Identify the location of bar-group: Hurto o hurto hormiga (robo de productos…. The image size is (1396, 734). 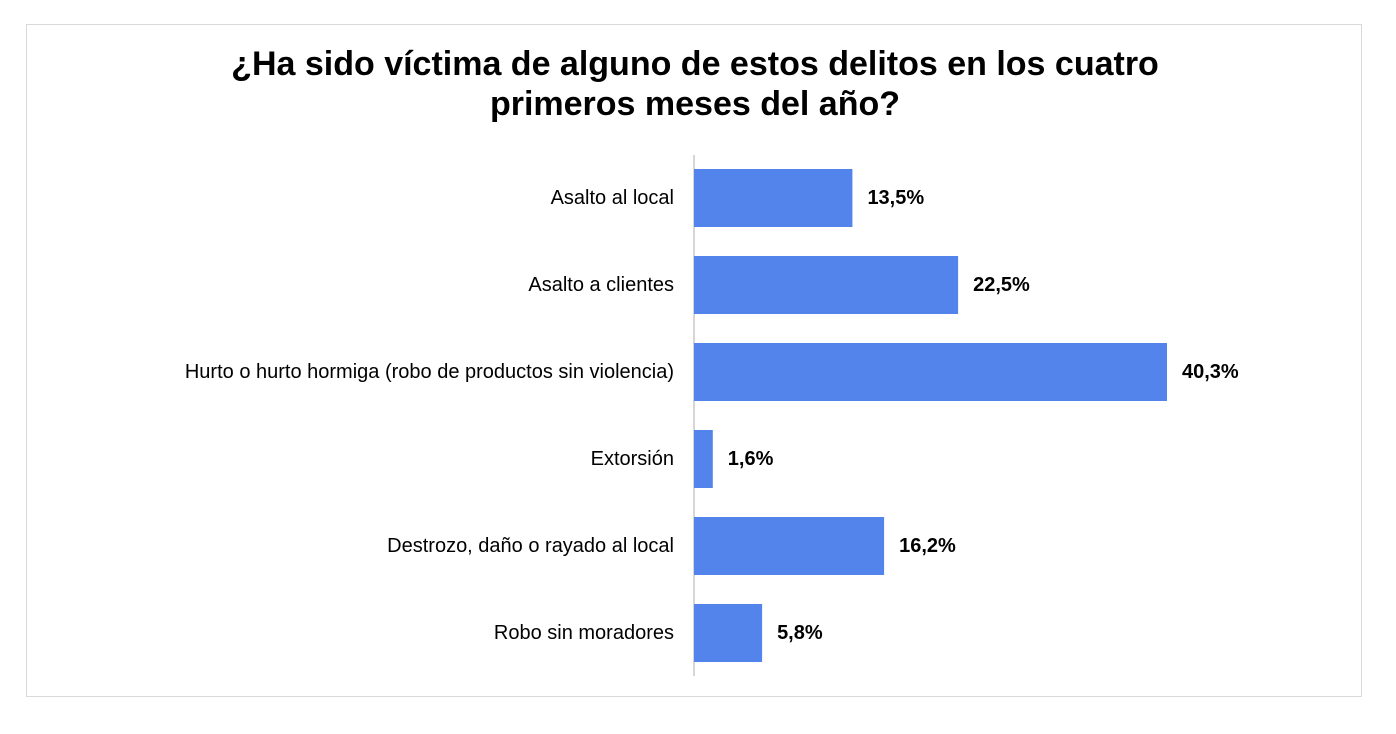
(712, 372).